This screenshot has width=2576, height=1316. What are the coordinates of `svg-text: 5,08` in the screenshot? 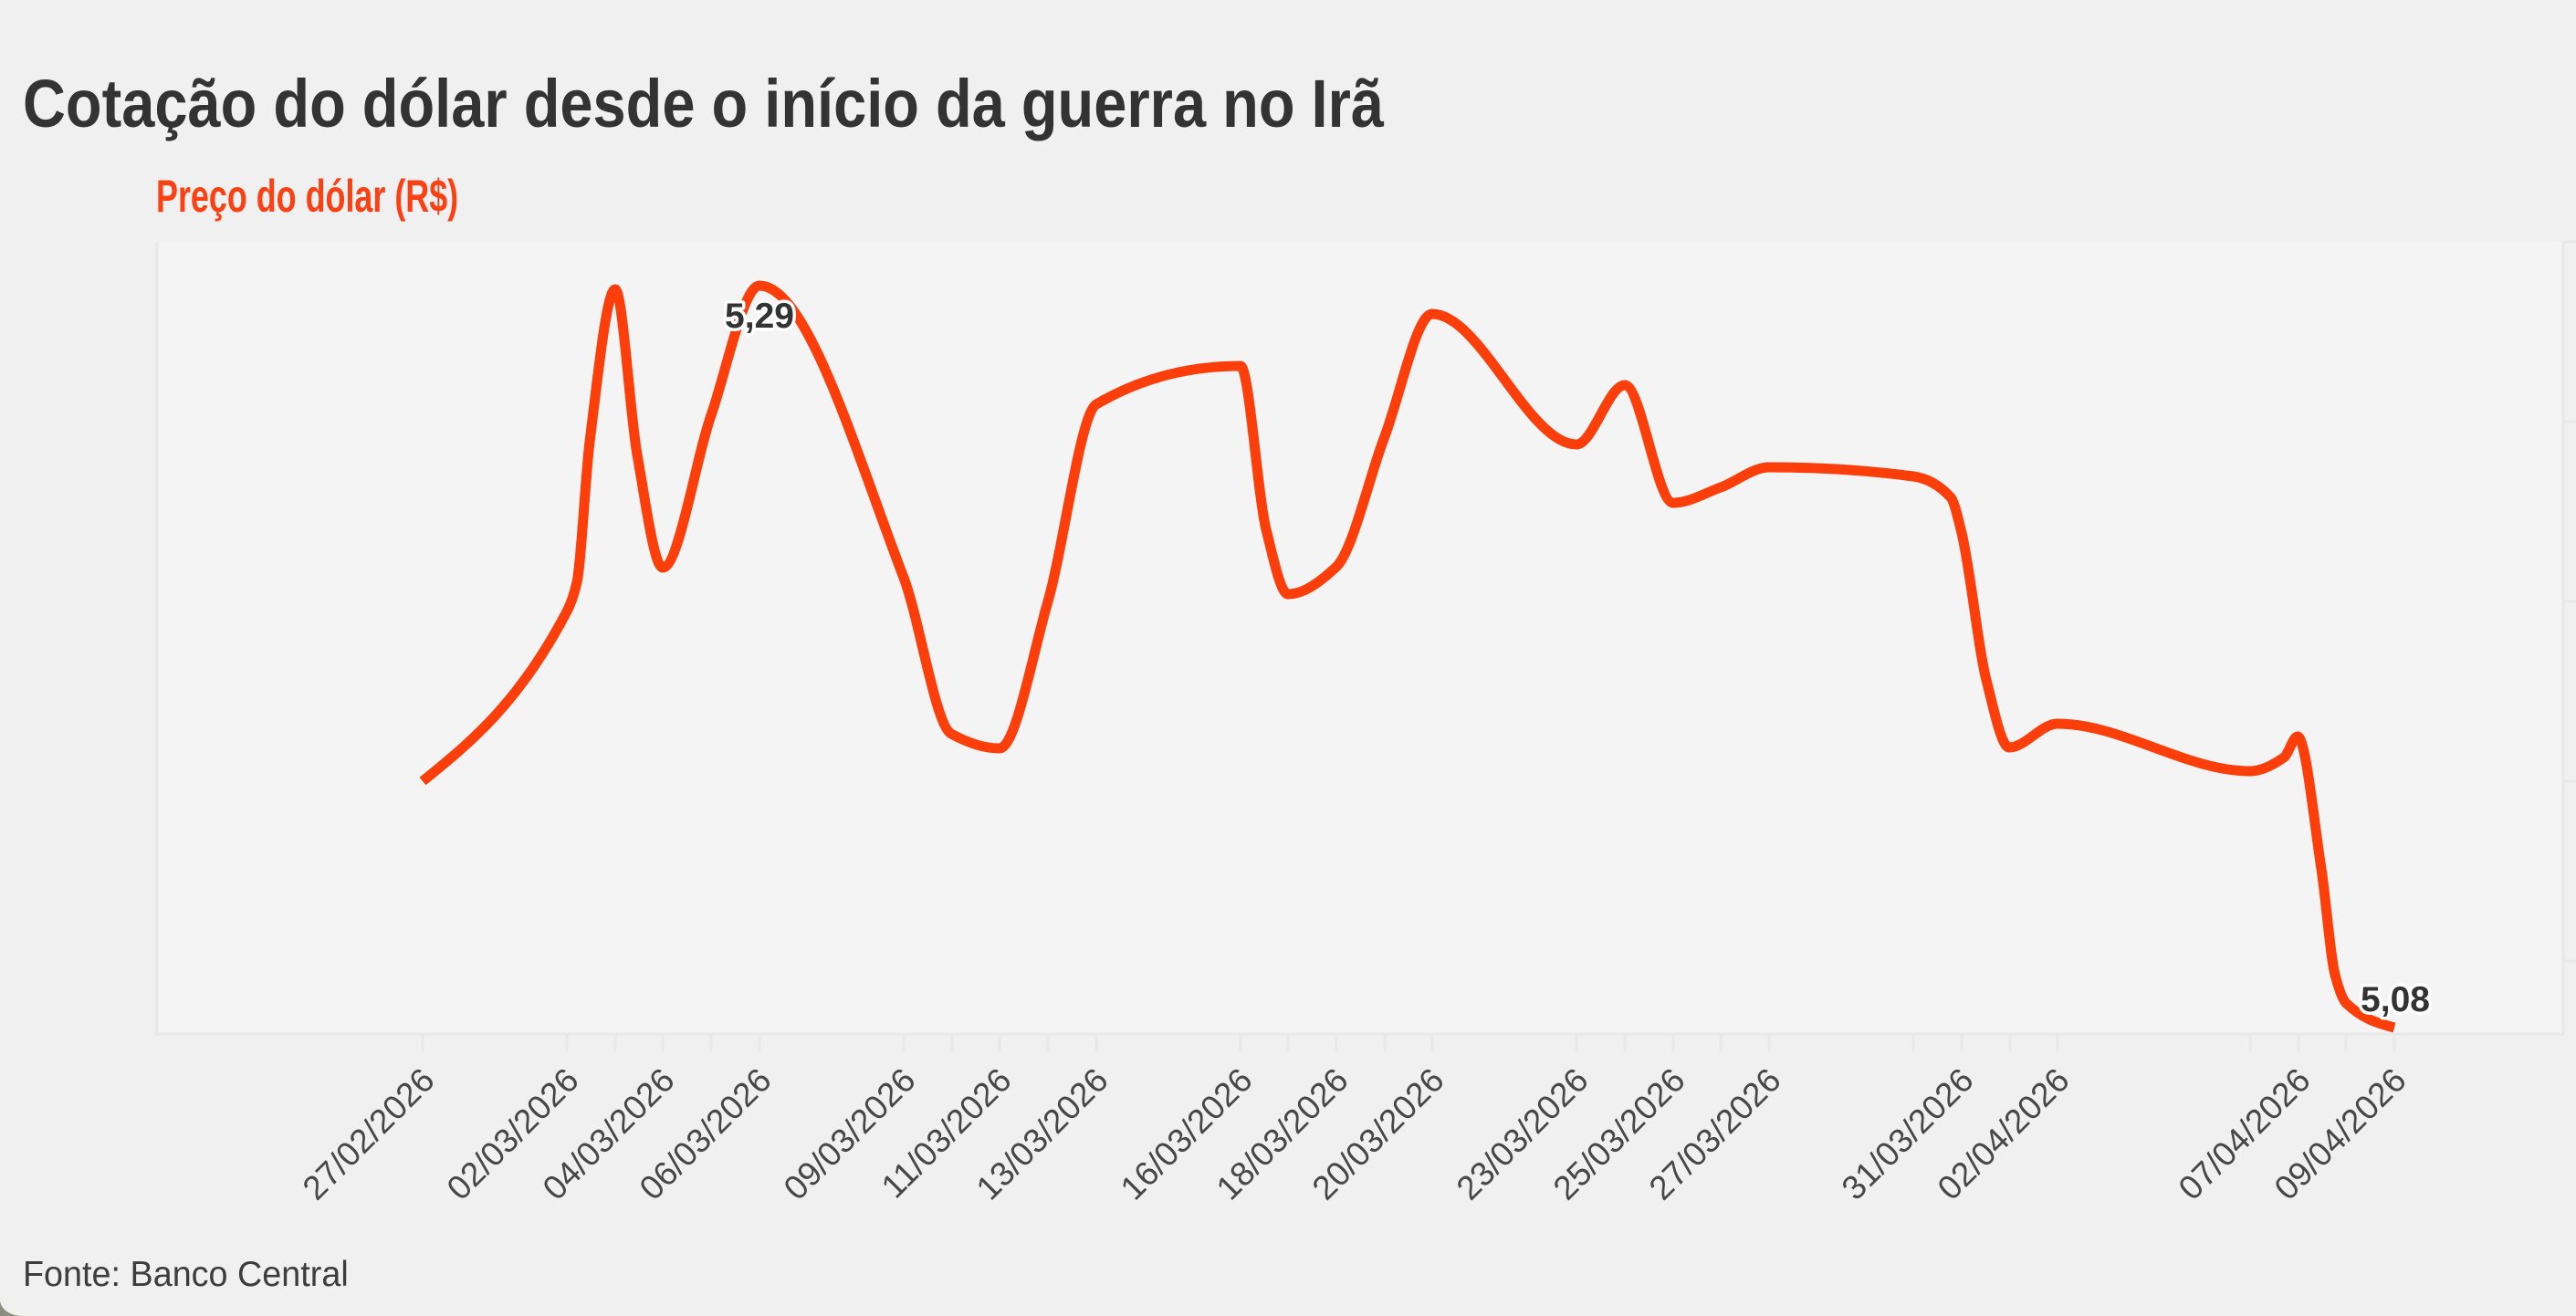 It's located at (2395, 999).